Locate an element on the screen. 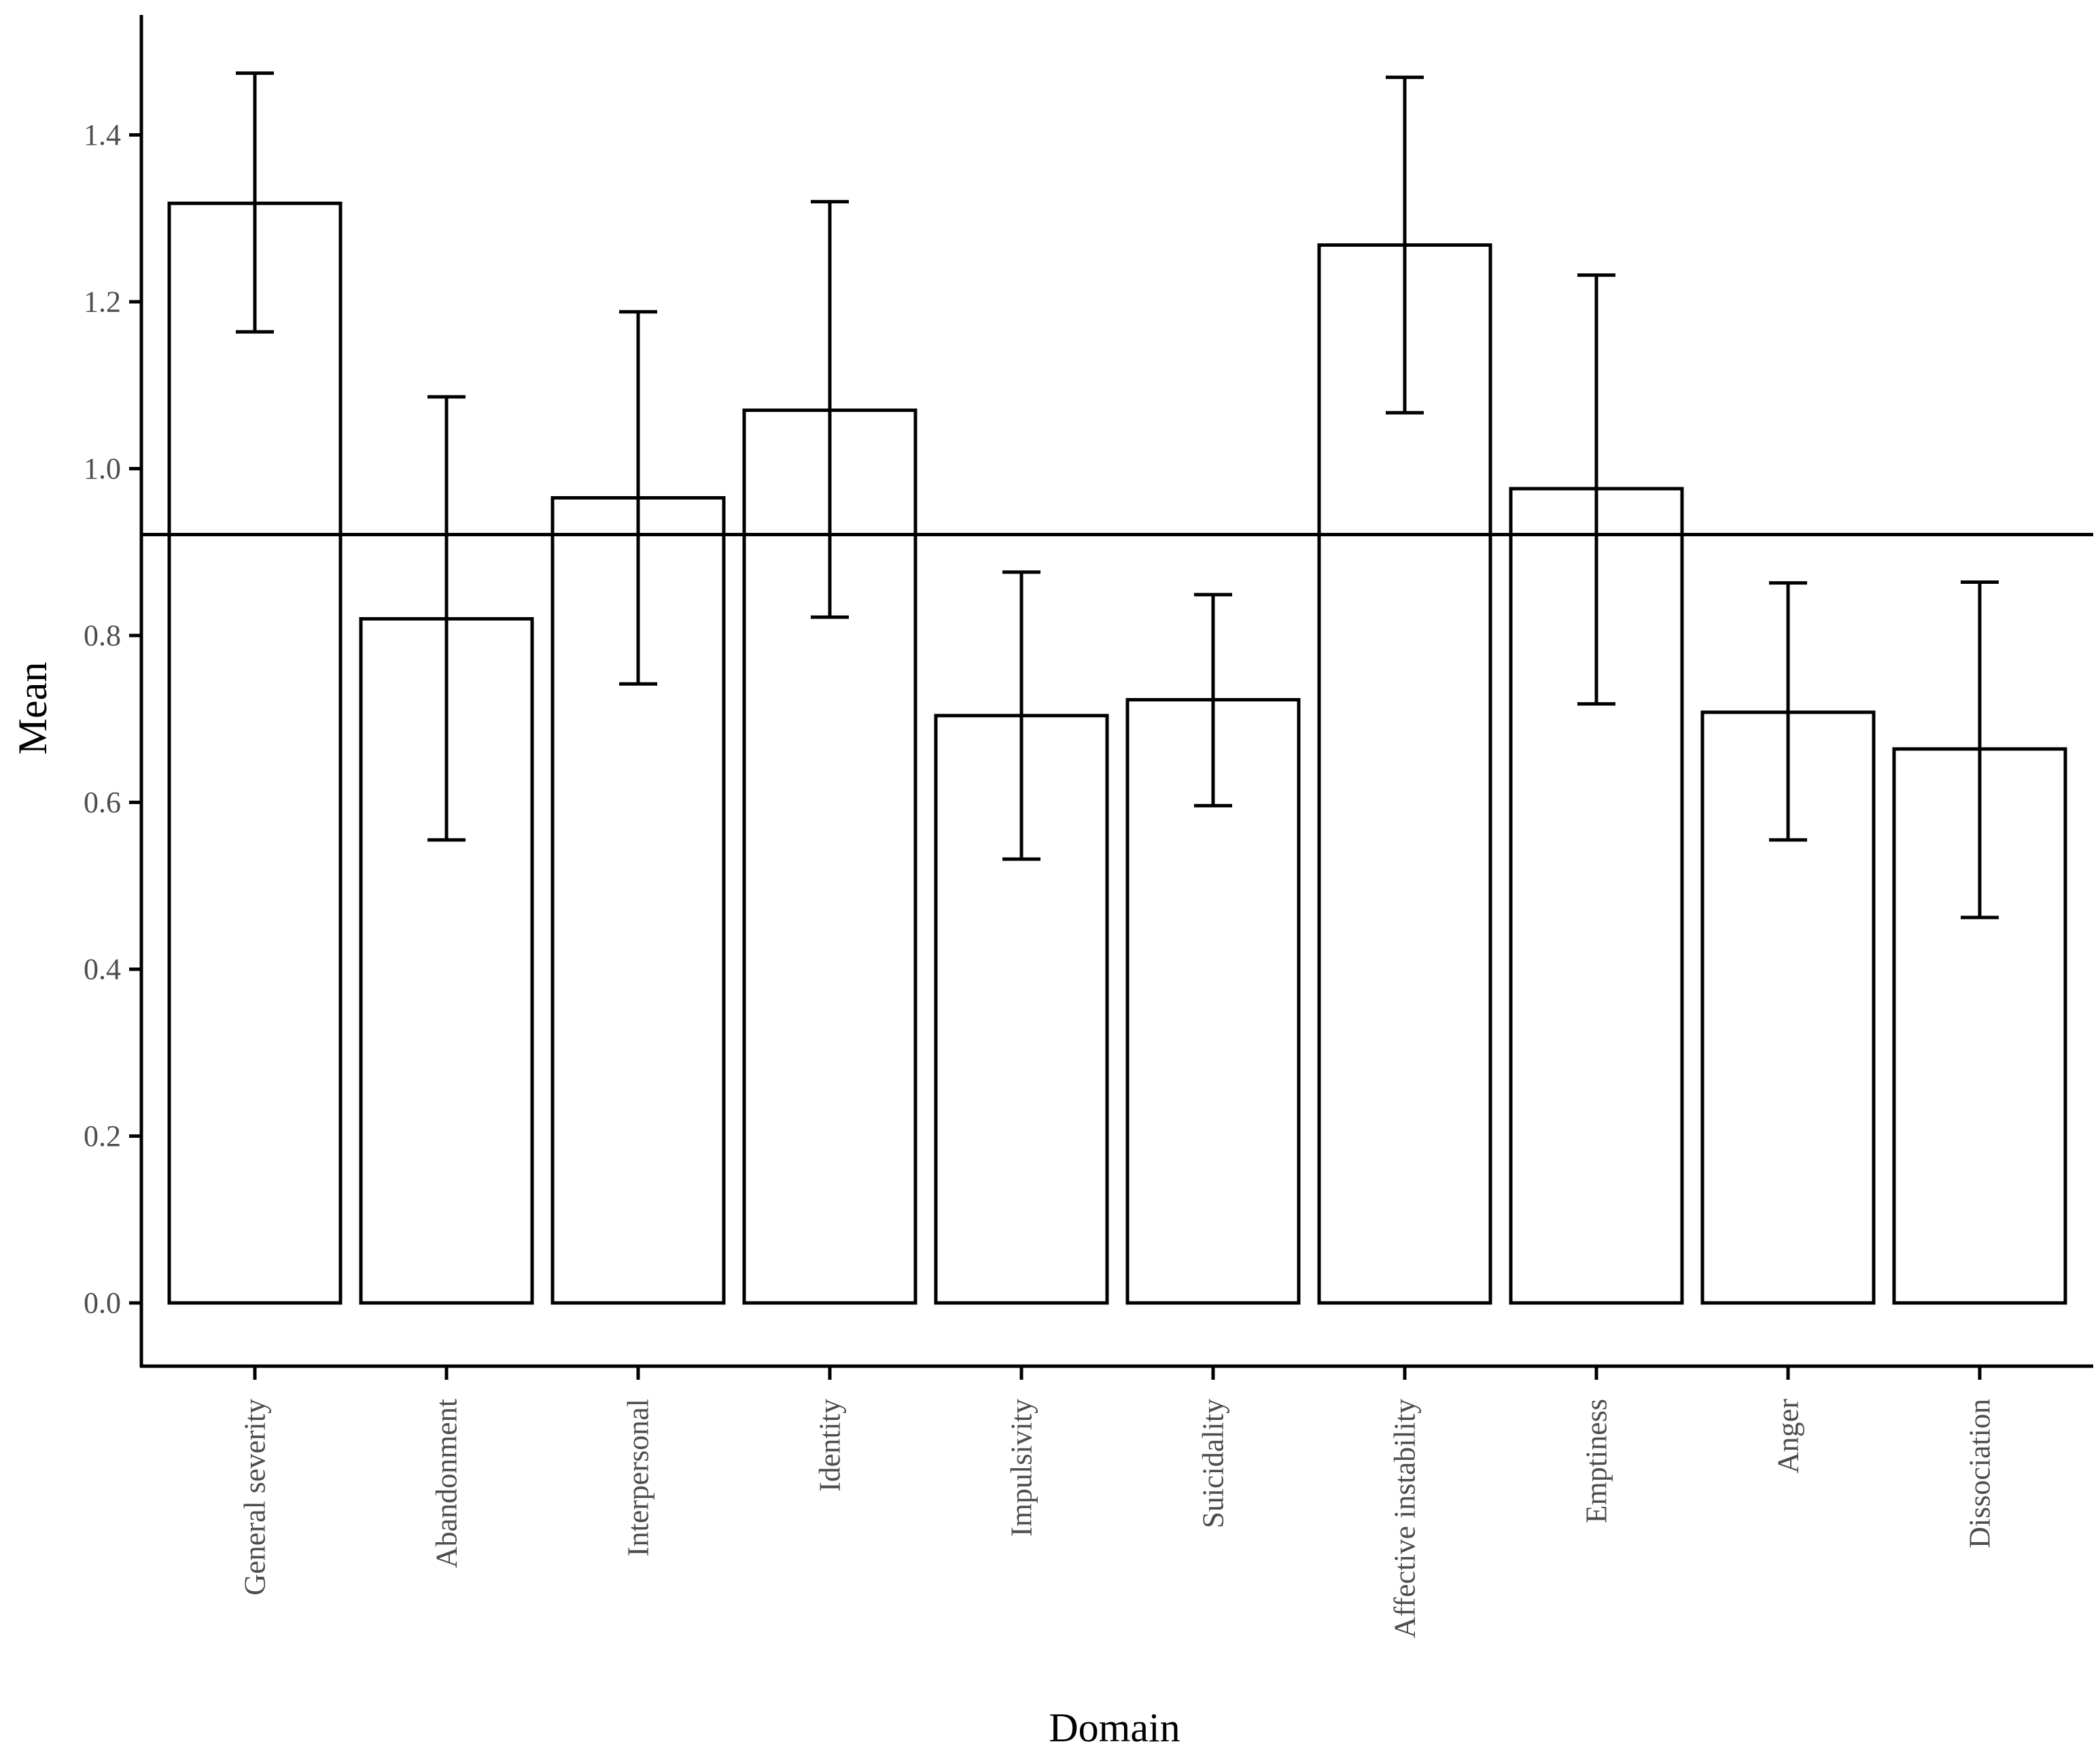  y-tick-label: 1.4 is located at coordinates (103, 135).